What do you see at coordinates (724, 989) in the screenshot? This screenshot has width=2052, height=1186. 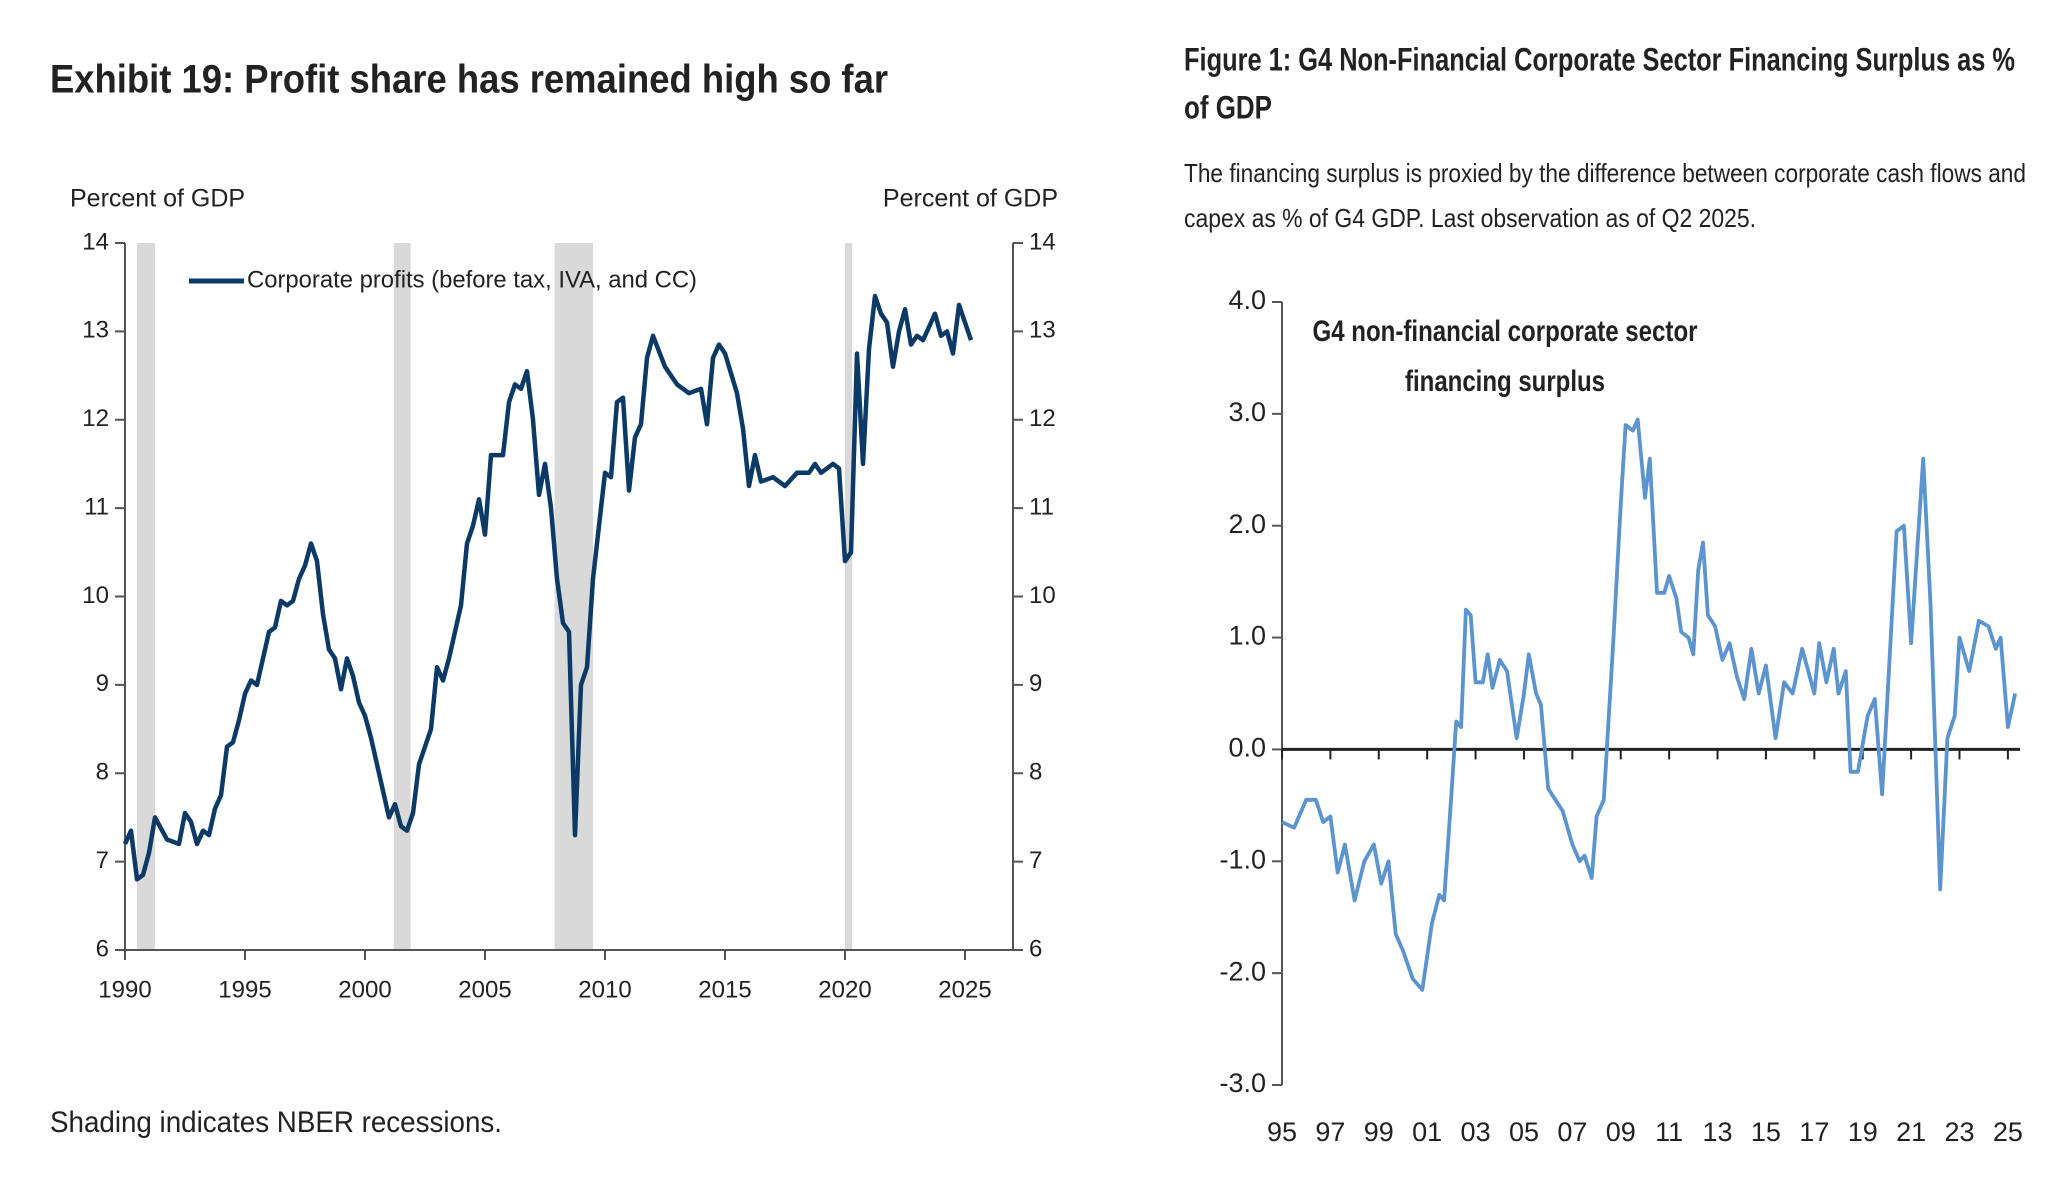 I see `x-tick-label: 2015` at bounding box center [724, 989].